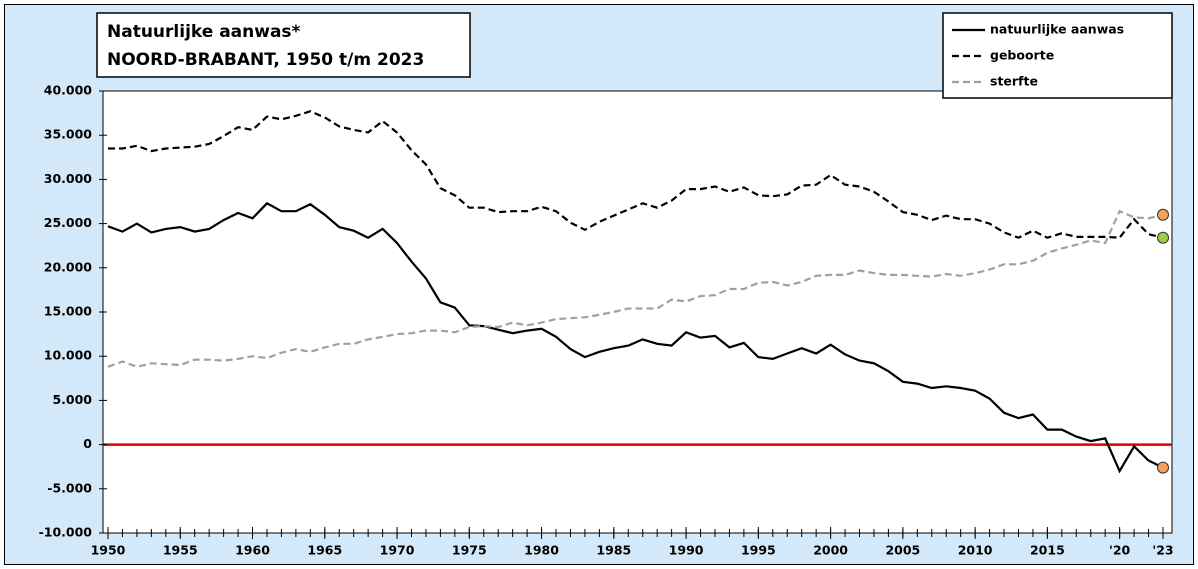 Image resolution: width=1198 pixels, height=569 pixels. What do you see at coordinates (68, 355) in the screenshot?
I see `y-tick-label: 10.000` at bounding box center [68, 355].